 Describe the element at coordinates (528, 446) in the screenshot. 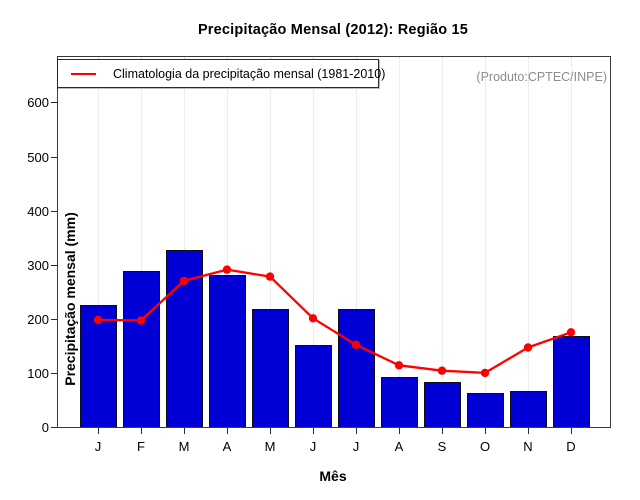

I see `x-tick-label-11: N` at that location.